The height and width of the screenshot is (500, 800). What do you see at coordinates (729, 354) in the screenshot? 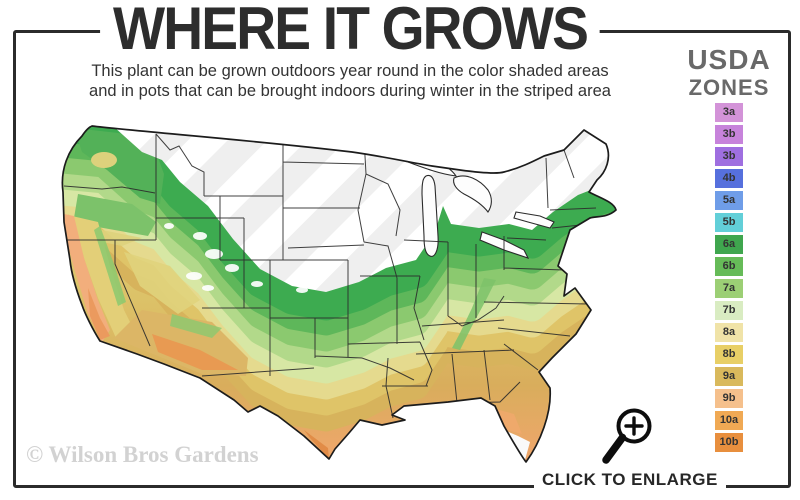
I see `zone-chip: 8b` at bounding box center [729, 354].